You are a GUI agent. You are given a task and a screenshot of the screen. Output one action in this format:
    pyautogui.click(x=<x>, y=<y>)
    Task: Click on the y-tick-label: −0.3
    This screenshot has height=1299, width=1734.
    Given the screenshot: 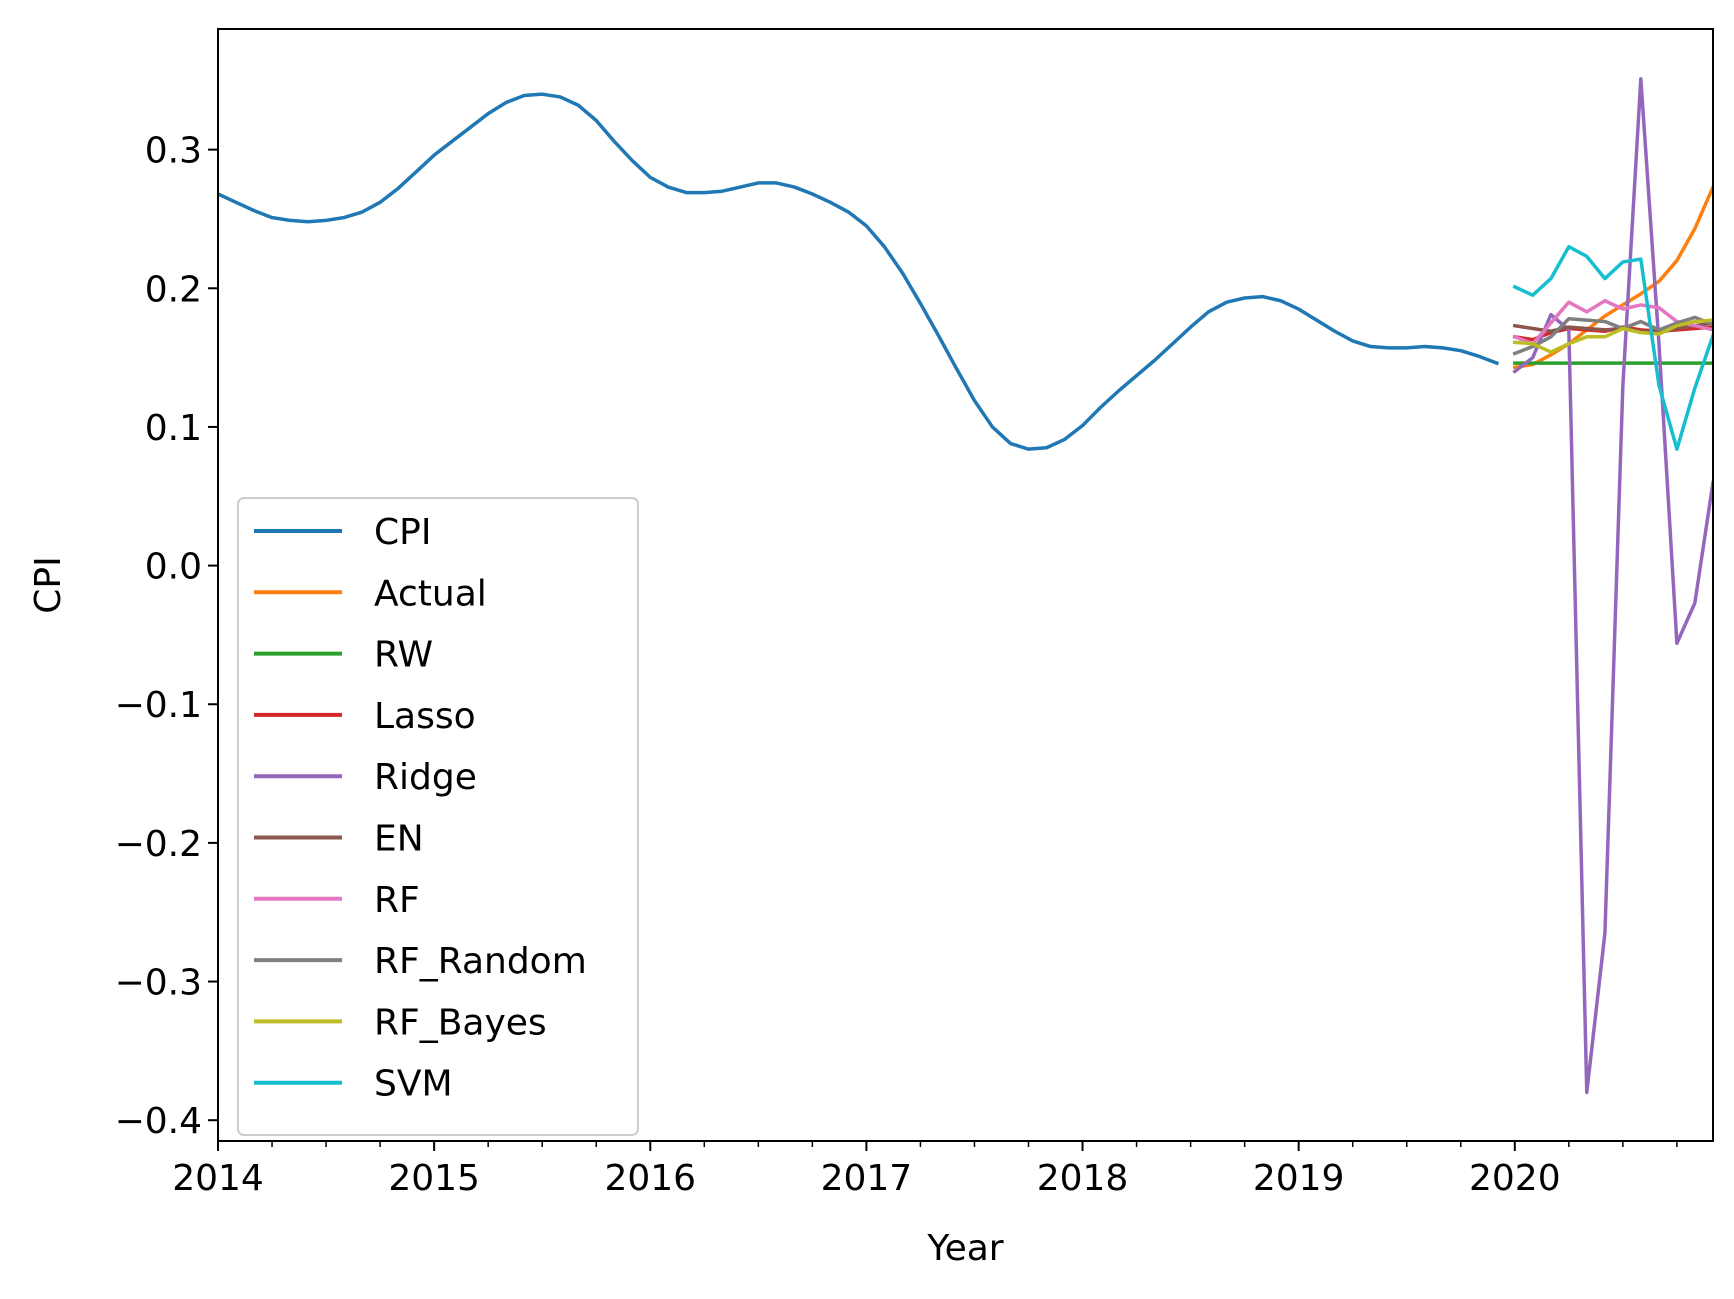 What is the action you would take?
    pyautogui.click(x=158, y=983)
    